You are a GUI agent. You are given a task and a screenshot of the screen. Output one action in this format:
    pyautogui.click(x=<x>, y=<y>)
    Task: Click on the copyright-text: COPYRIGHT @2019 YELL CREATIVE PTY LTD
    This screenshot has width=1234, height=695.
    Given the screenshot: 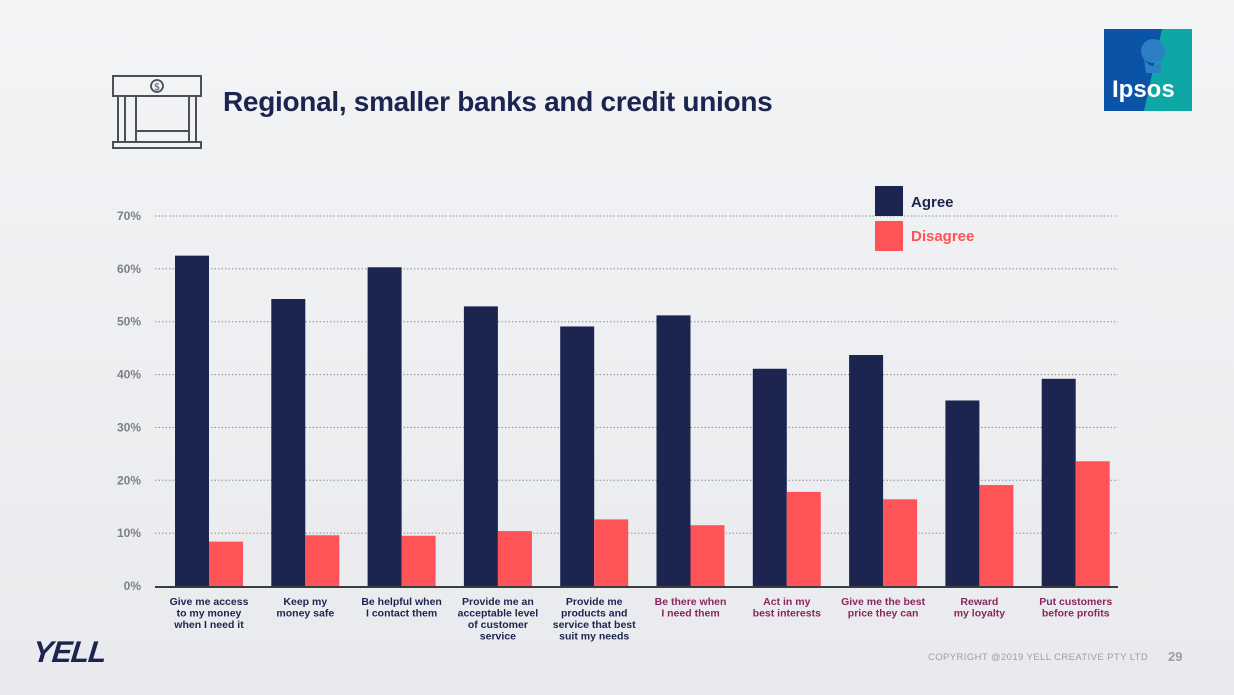 What is the action you would take?
    pyautogui.click(x=1038, y=657)
    